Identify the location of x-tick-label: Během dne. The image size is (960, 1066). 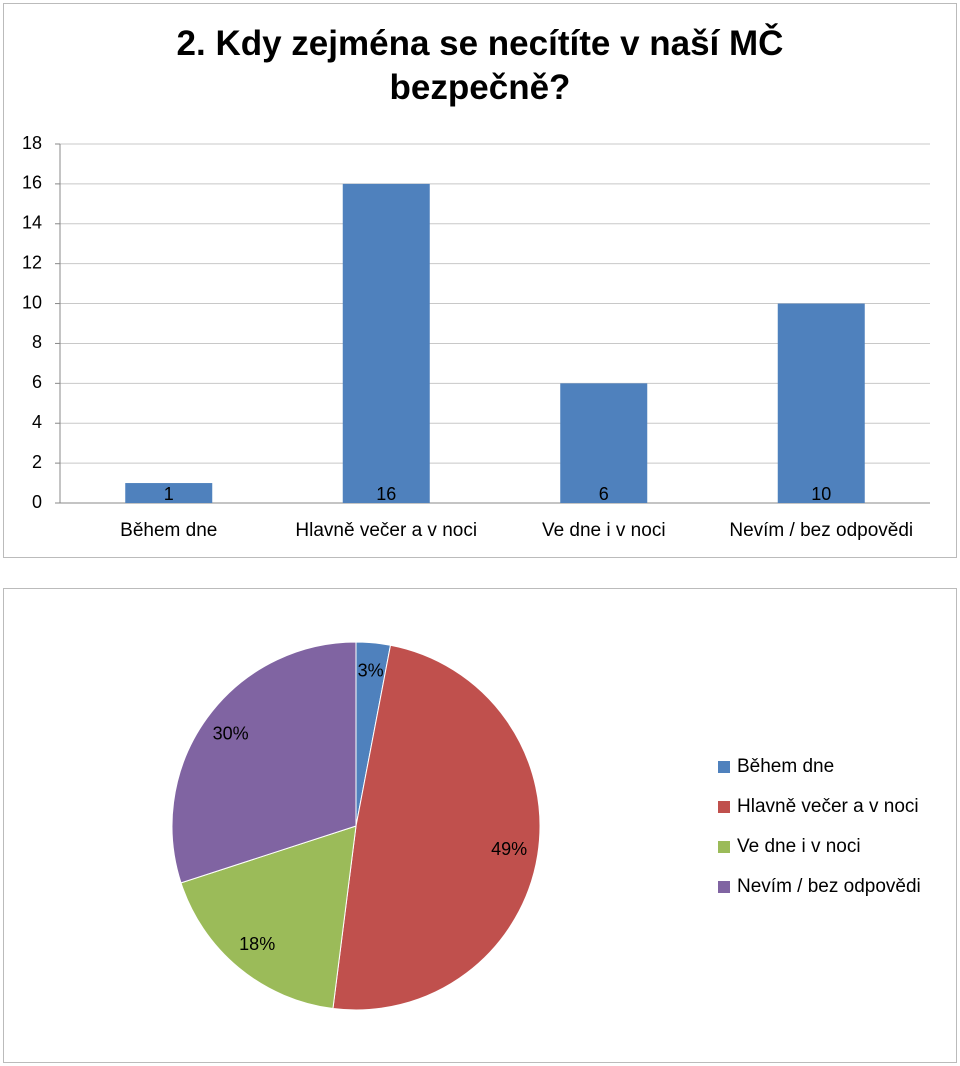
(168, 530).